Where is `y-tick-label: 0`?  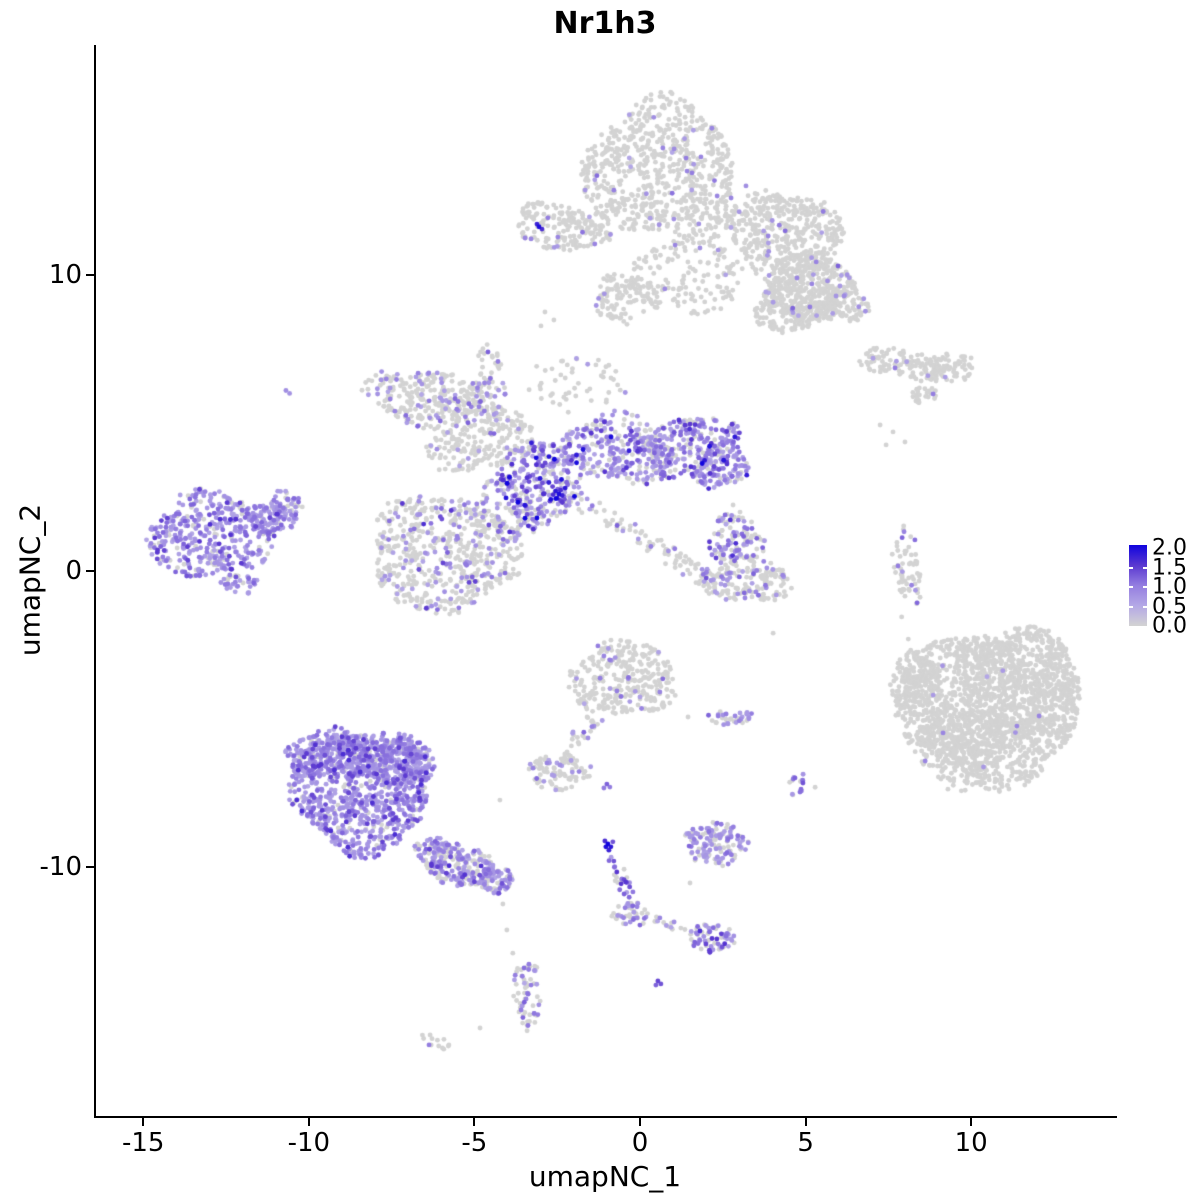 y-tick-label: 0 is located at coordinates (73, 571).